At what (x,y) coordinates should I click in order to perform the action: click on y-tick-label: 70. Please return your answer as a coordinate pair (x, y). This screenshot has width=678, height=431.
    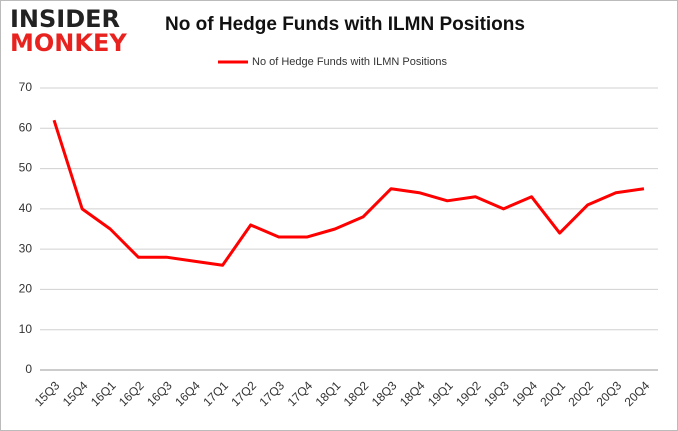
    Looking at the image, I should click on (26, 87).